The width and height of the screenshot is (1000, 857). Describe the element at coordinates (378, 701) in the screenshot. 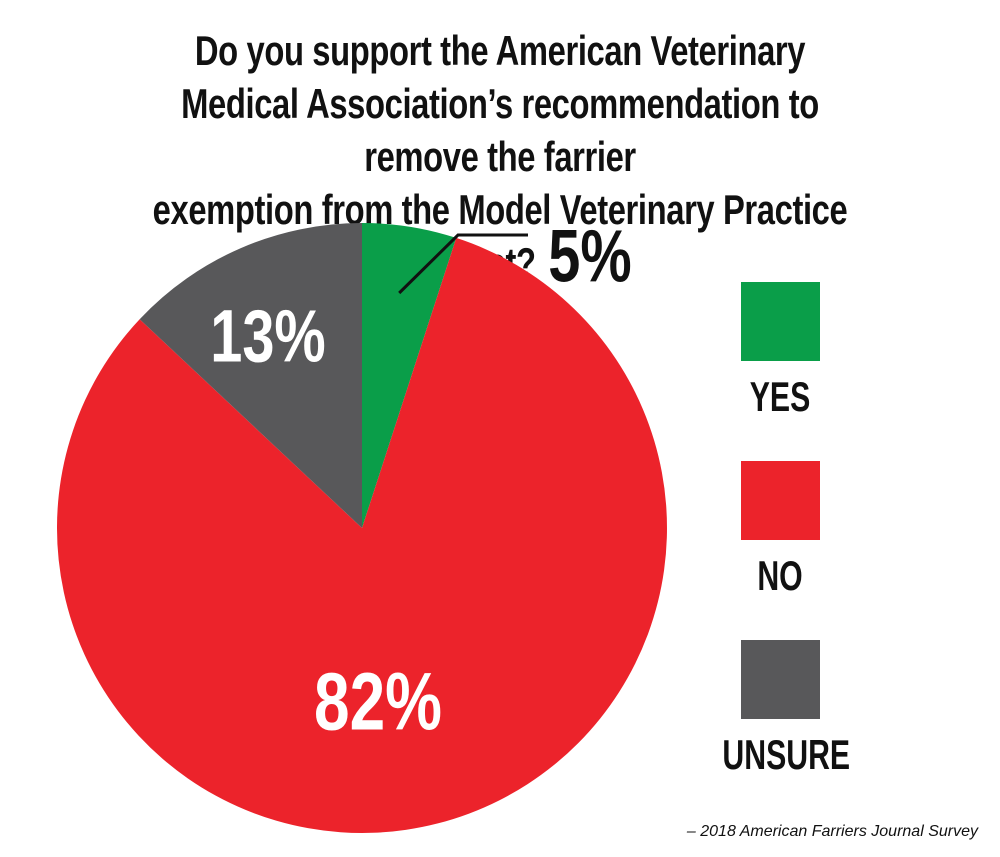

I see `slice-value-label-no: 82%` at that location.